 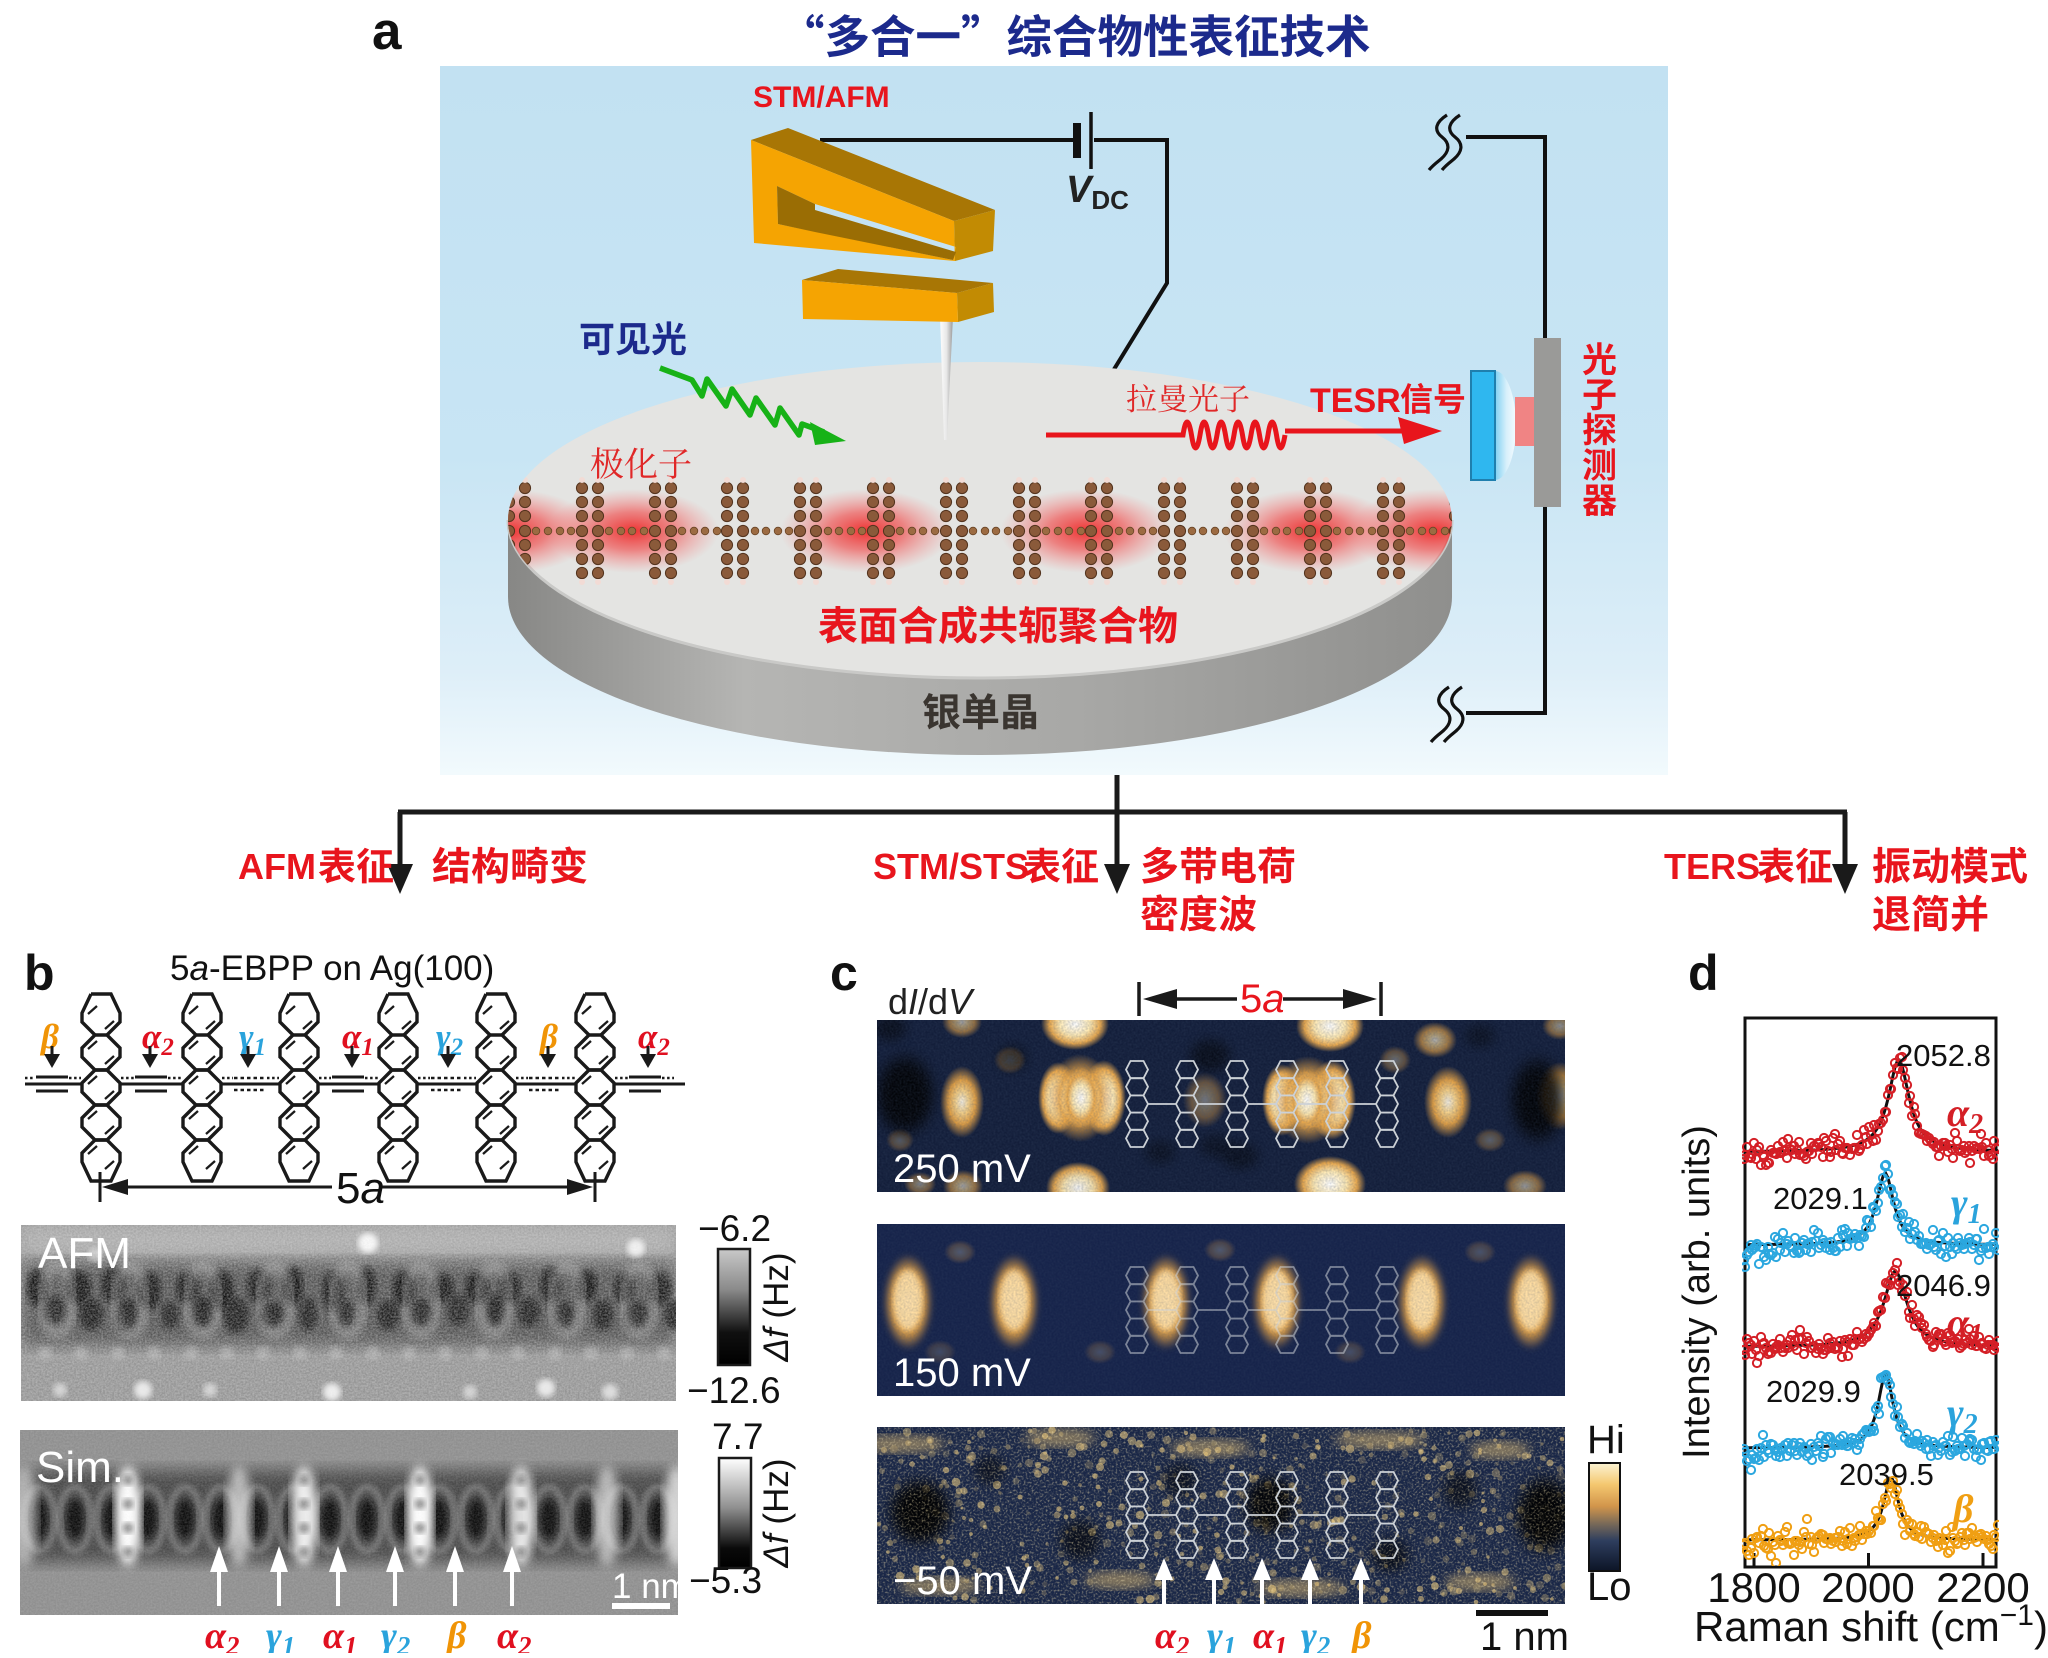 I want to click on svg-text: 7.7, so click(x=737, y=1436).